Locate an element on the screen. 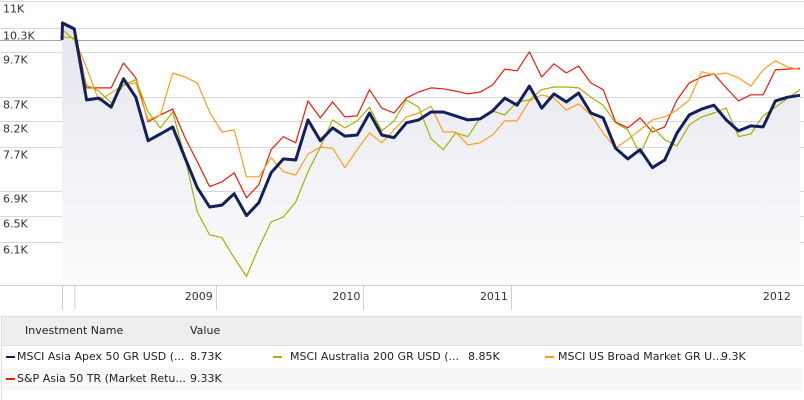 This screenshot has width=804, height=400. x-tick-label: 2010 is located at coordinates (346, 296).